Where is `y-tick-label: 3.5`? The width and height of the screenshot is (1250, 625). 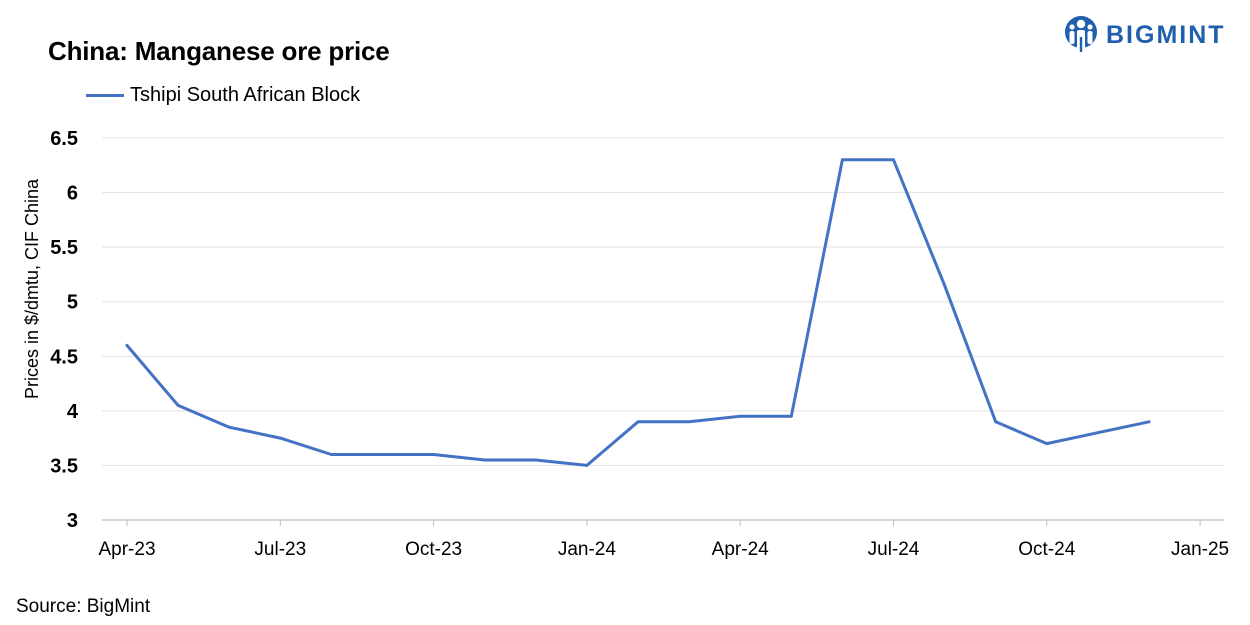 y-tick-label: 3.5 is located at coordinates (64, 466).